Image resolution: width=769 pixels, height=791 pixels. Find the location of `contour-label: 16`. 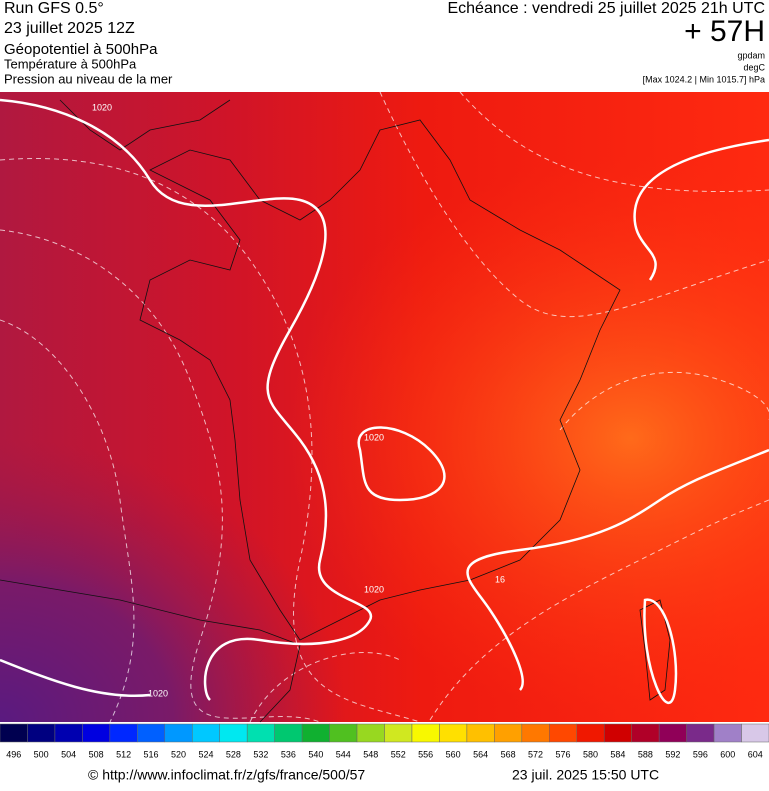

contour-label: 16 is located at coordinates (500, 579).